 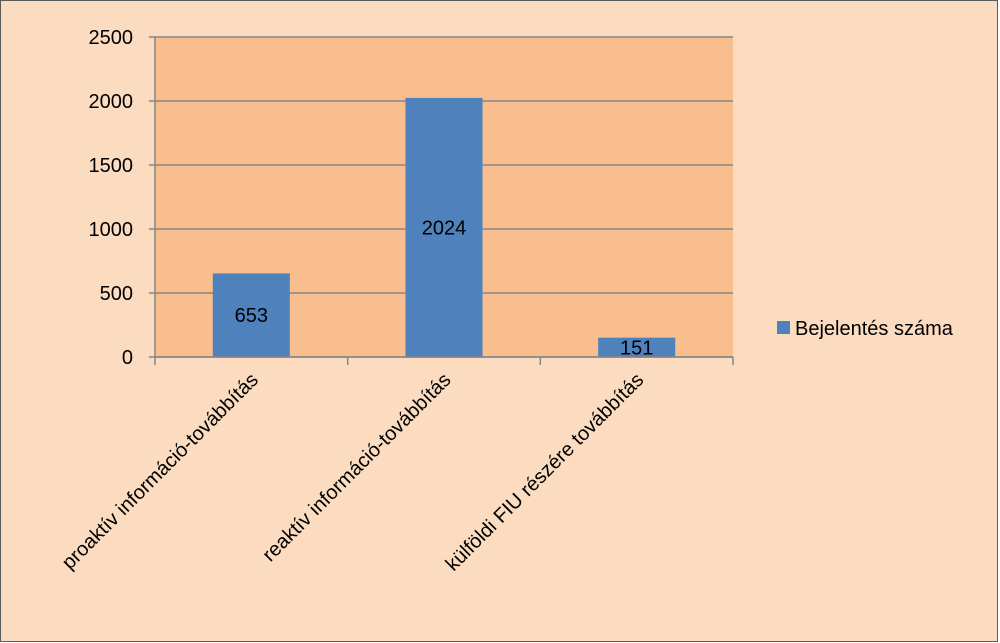 I want to click on category-label: reaktív információ-továbbítás, so click(x=356, y=467).